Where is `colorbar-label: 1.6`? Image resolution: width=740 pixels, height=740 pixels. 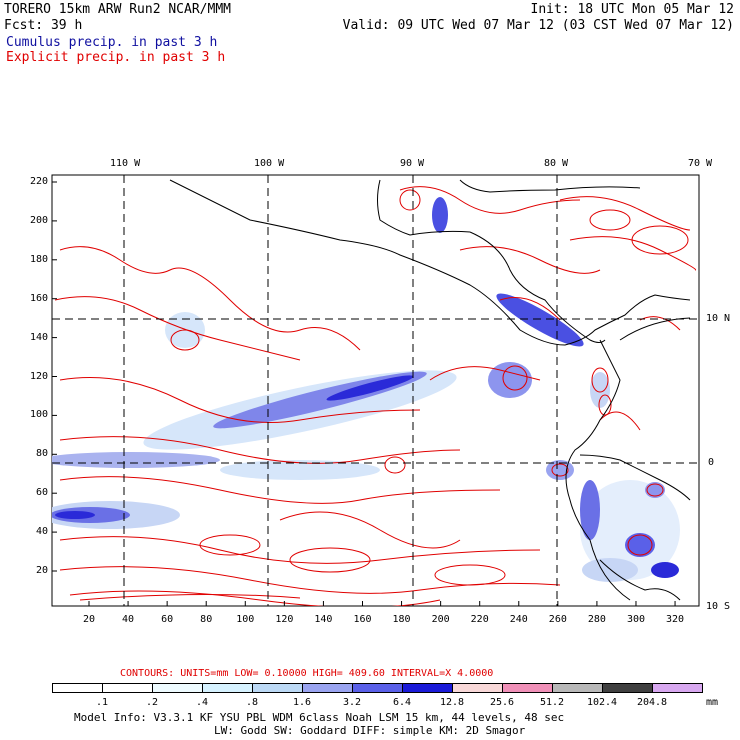
colorbar-label: 1.6 is located at coordinates (302, 702).